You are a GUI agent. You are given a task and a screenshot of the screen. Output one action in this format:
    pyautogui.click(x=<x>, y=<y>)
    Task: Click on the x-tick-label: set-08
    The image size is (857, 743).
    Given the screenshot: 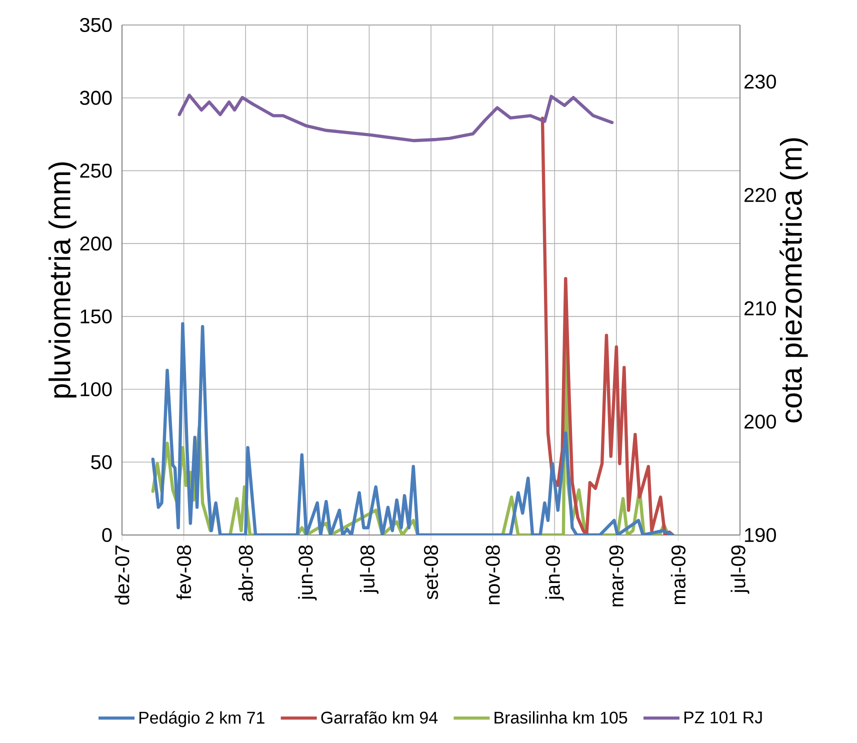 What is the action you would take?
    pyautogui.click(x=431, y=572)
    